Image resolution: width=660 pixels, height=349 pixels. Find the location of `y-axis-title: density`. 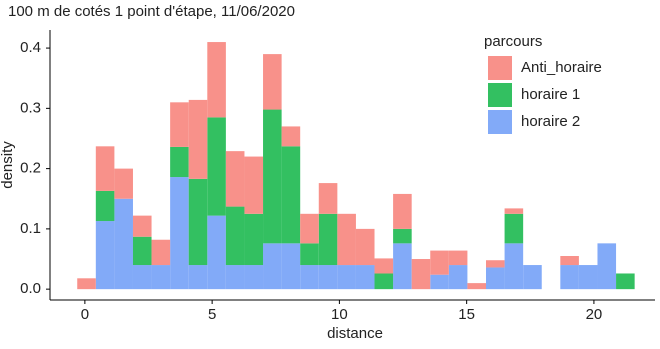

y-axis-title: density is located at coordinates (8, 165).